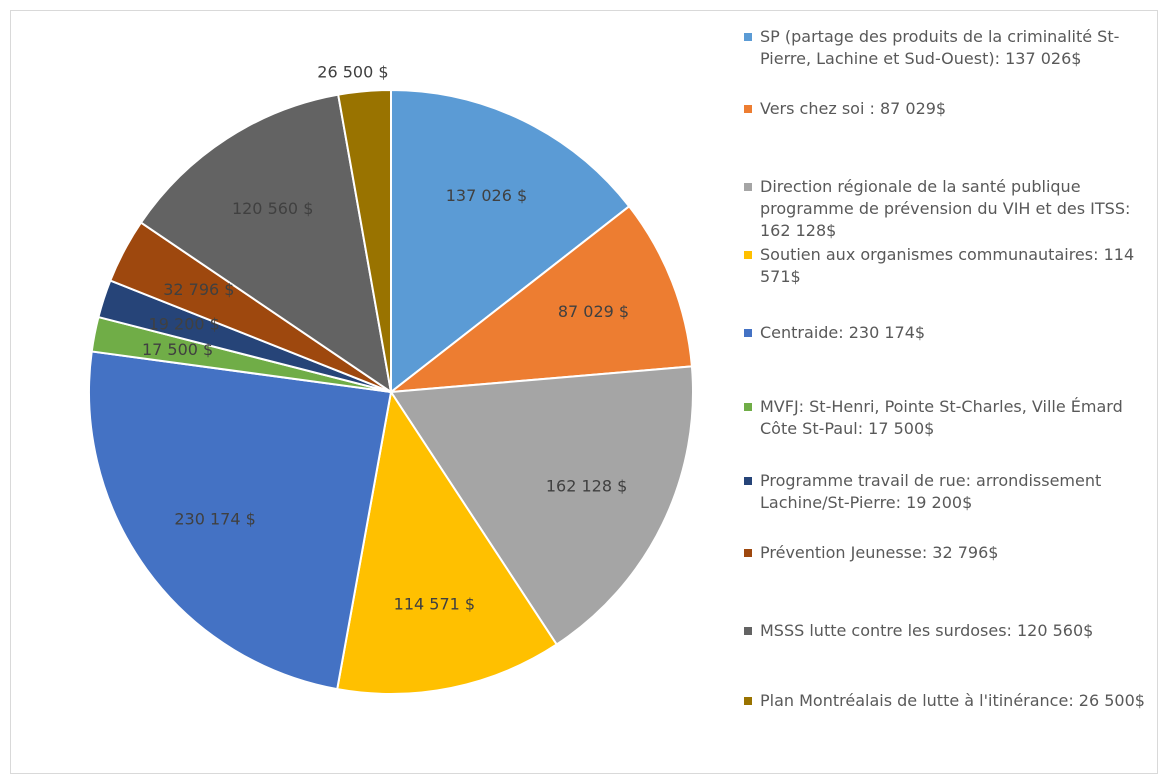 The height and width of the screenshot is (776, 1160). What do you see at coordinates (947, 333) in the screenshot?
I see `legend-item: Centraide: 230 174$` at bounding box center [947, 333].